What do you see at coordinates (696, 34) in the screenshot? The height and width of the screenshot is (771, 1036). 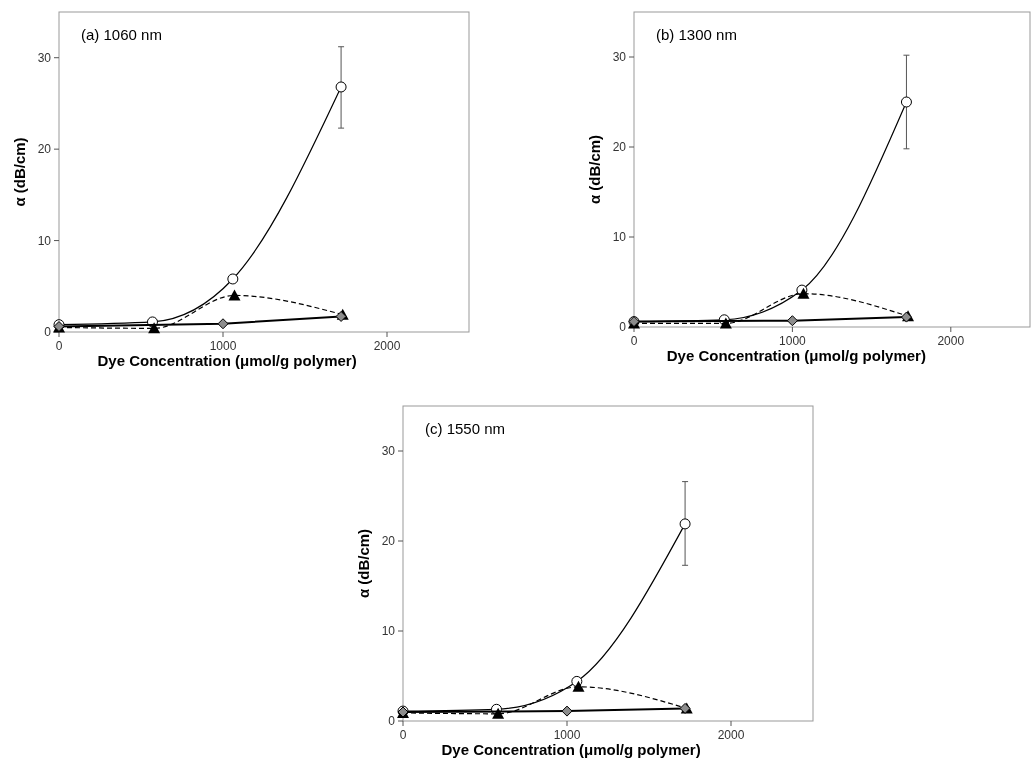 I see `text: (b) 1300 nm` at bounding box center [696, 34].